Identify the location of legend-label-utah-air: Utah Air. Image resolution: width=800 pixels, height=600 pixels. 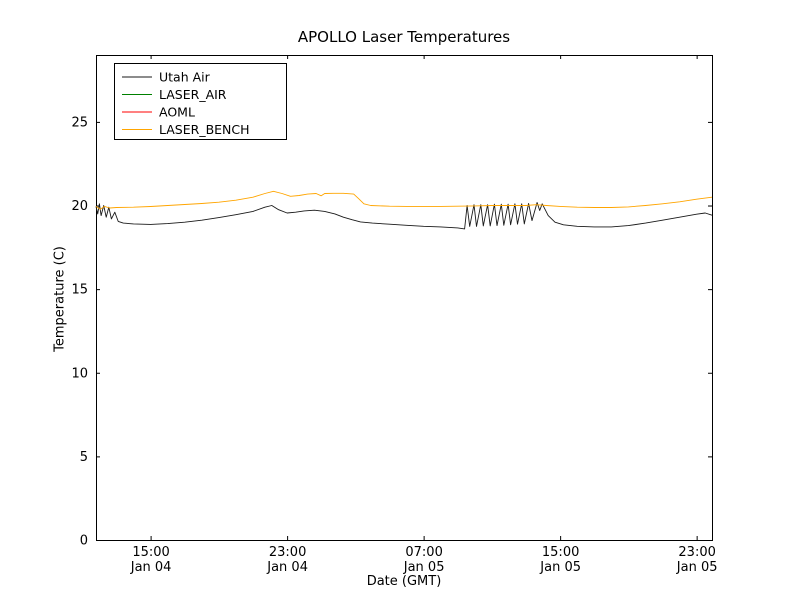
(185, 77).